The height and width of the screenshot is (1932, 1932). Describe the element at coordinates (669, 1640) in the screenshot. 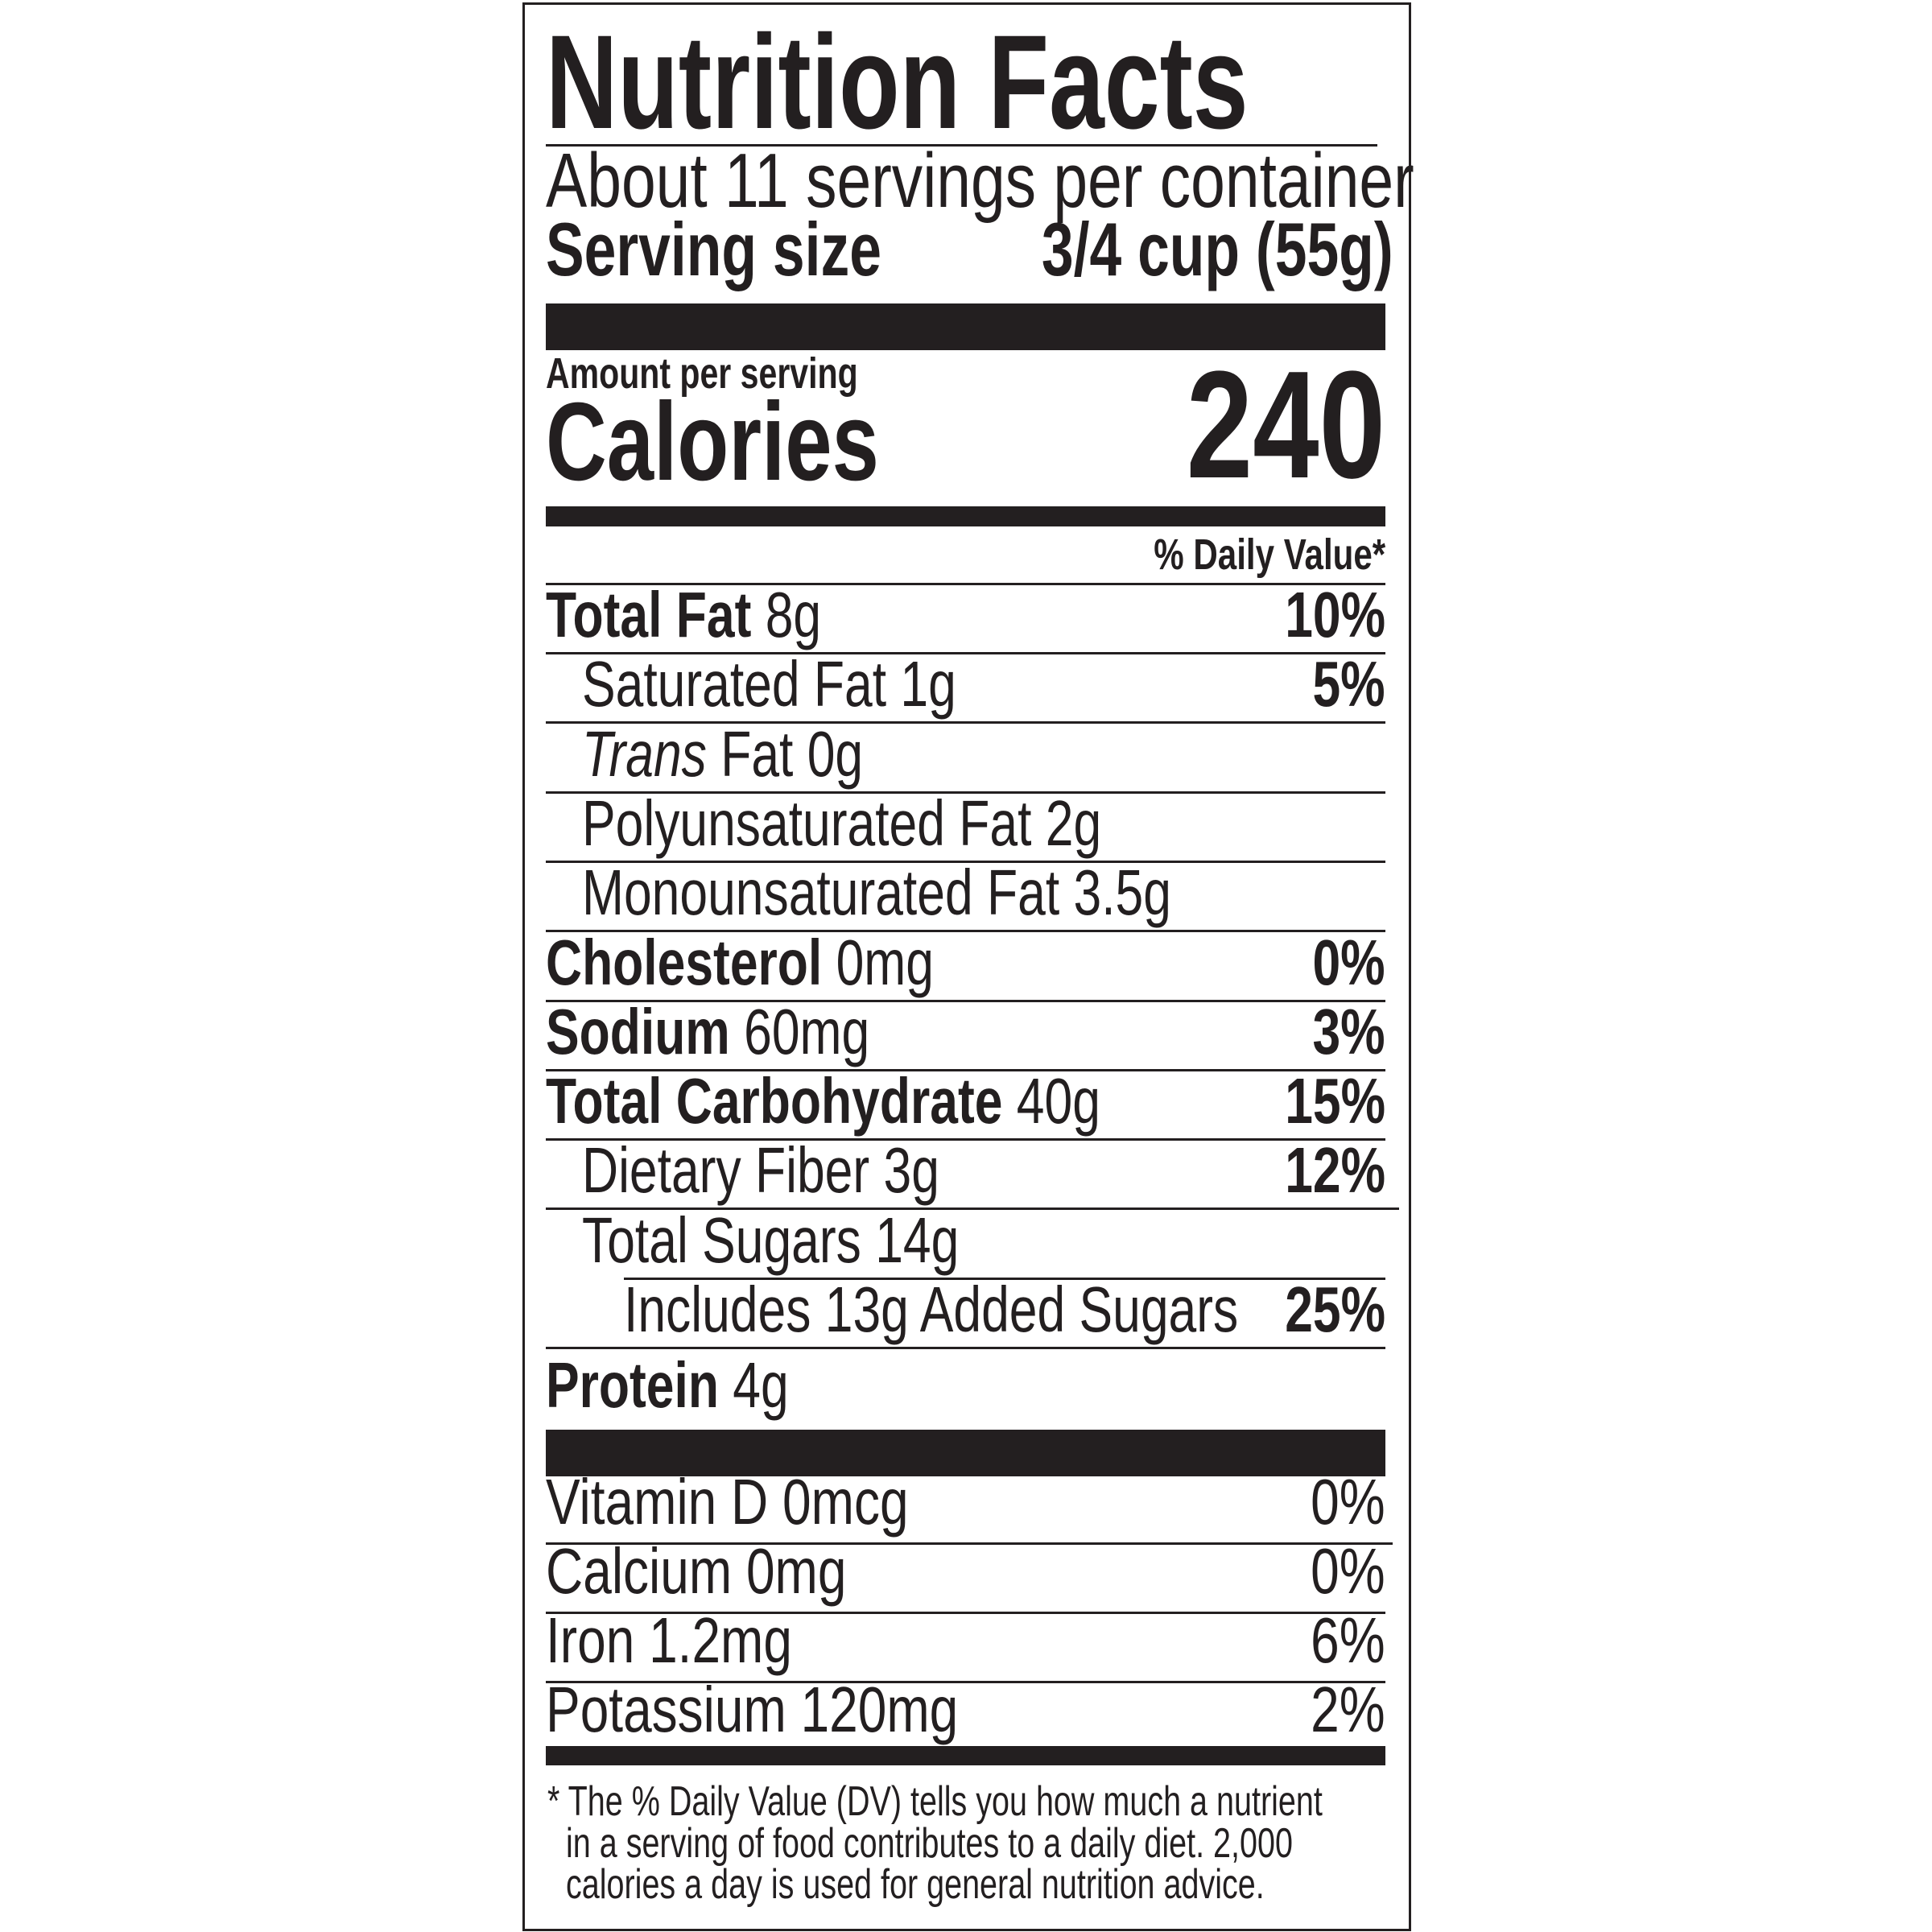

I see `vitamin-name: Iron 1.2mg` at that location.